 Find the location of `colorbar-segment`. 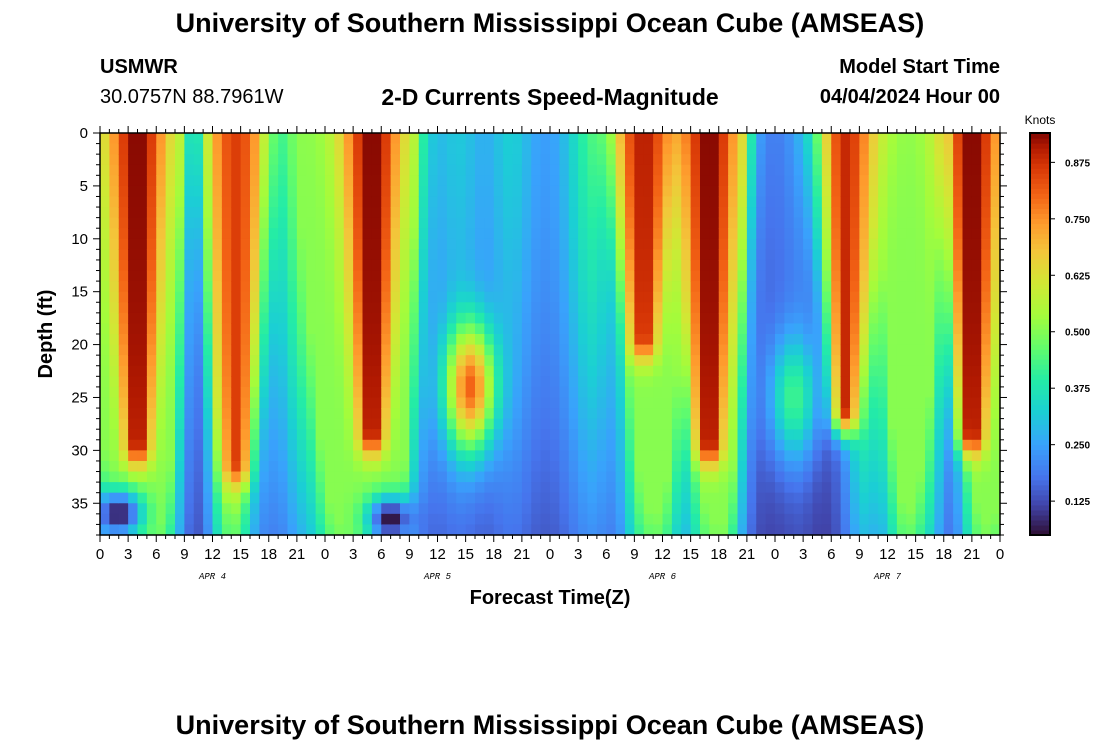

colorbar-segment is located at coordinates (1040, 331).